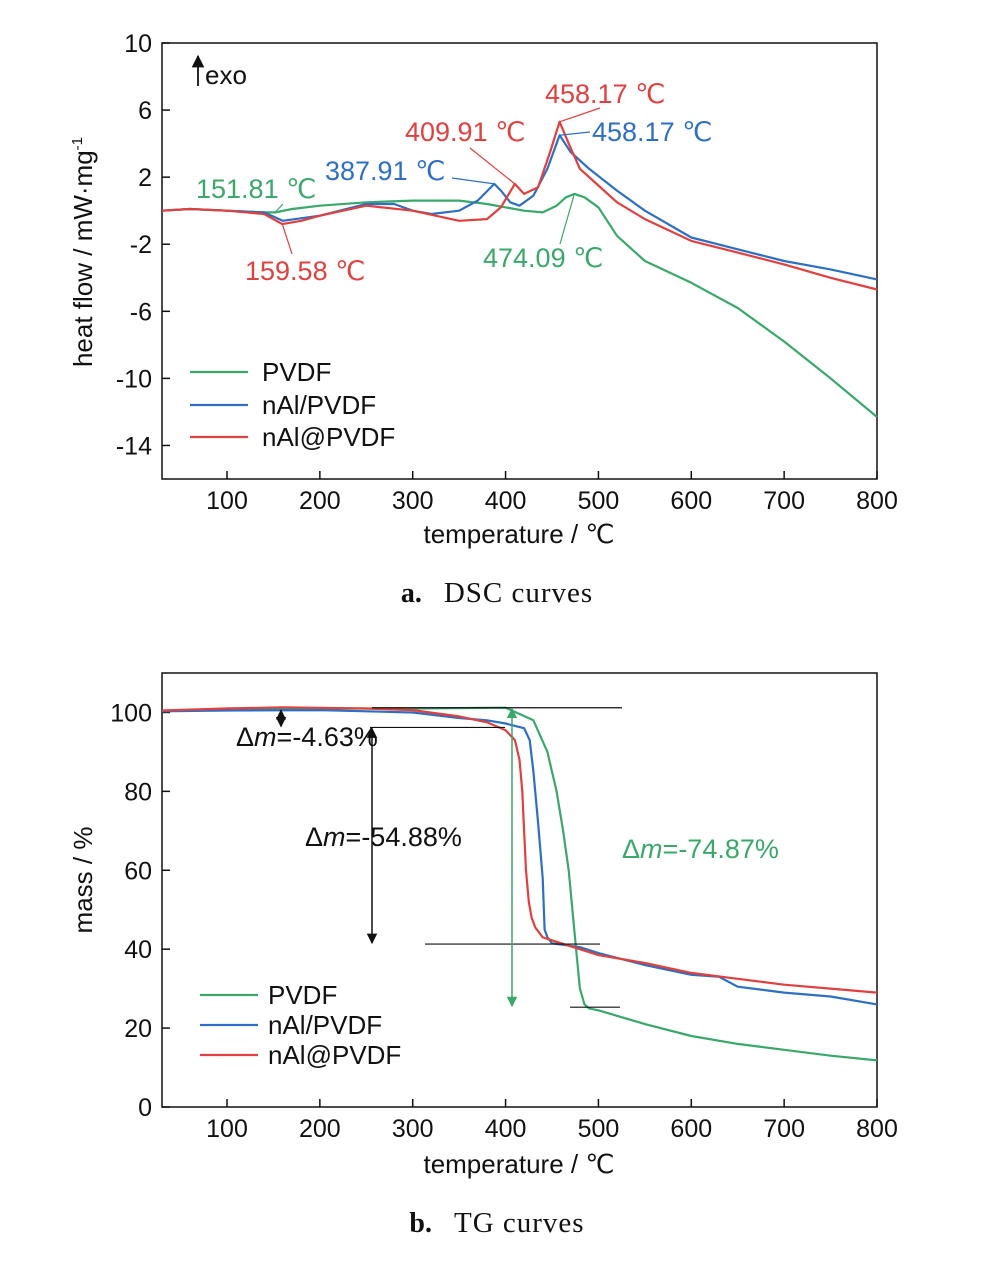 Image resolution: width=994 pixels, height=1261 pixels. Describe the element at coordinates (385, 171) in the screenshot. I see `dsc-peak-label: 387.91 ℃` at that location.